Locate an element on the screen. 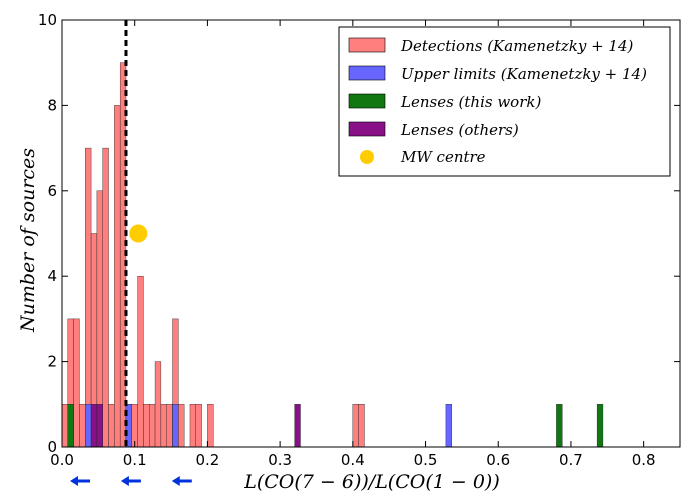  legend-label-detections: Detections (Kamenetzky + 14) is located at coordinates (517, 46).